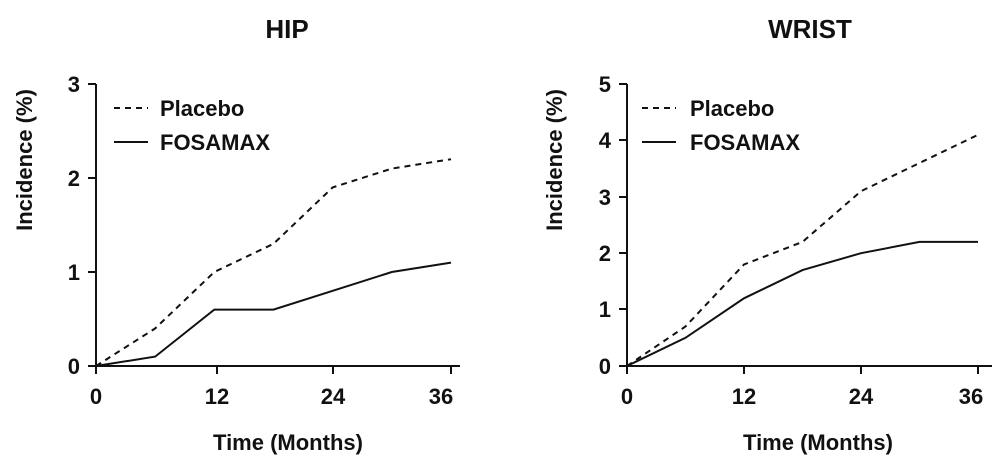  I want to click on hip-x-ticks: 0 12 24 36, so click(271, 387).